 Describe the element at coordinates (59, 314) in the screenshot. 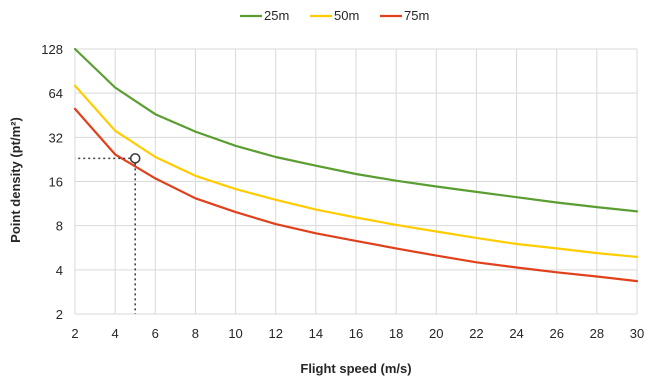

I see `y-tick-label: 2` at that location.